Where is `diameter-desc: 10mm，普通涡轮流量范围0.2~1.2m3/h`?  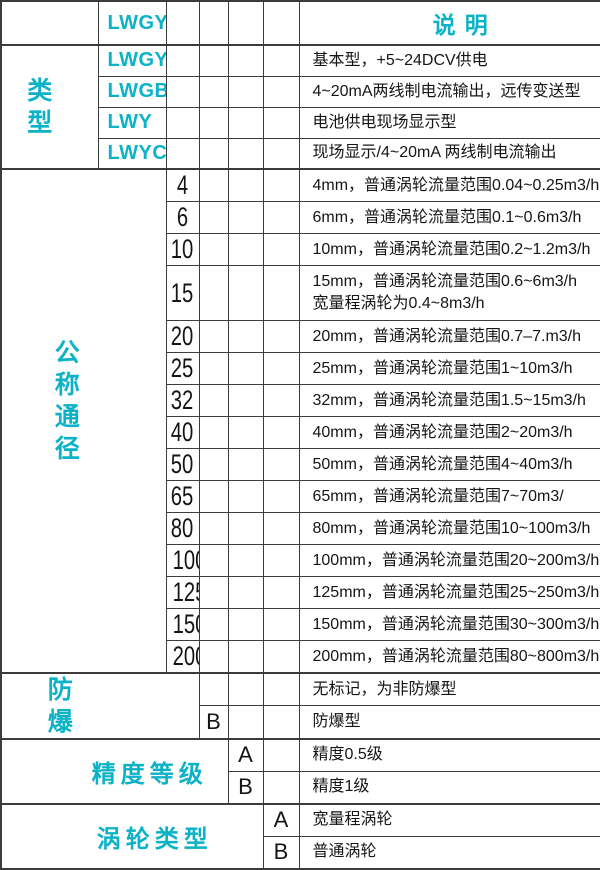
diameter-desc: 10mm，普通涡轮流量范围0.2~1.2m3/h is located at coordinates (449, 249).